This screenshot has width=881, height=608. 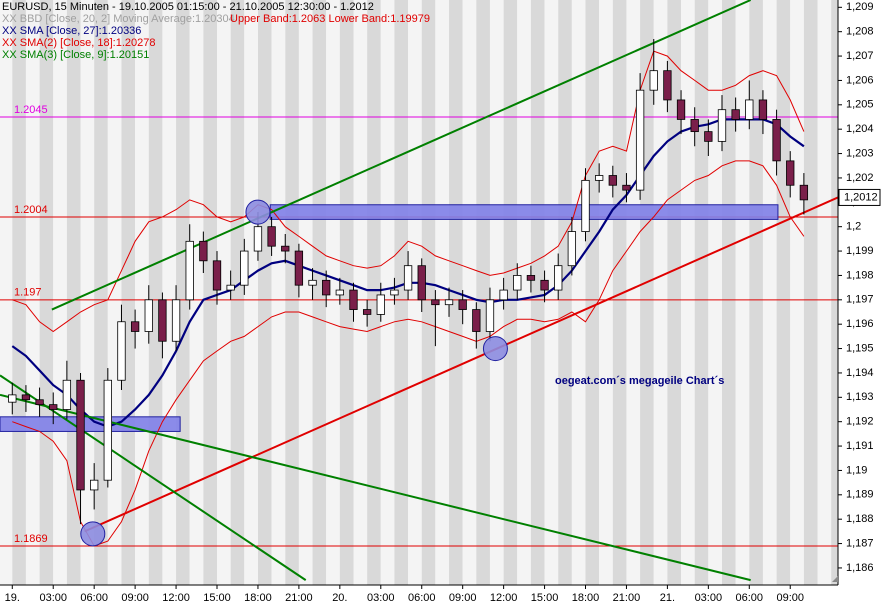 What do you see at coordinates (258, 598) in the screenshot?
I see `x-tick-label: 18:00` at bounding box center [258, 598].